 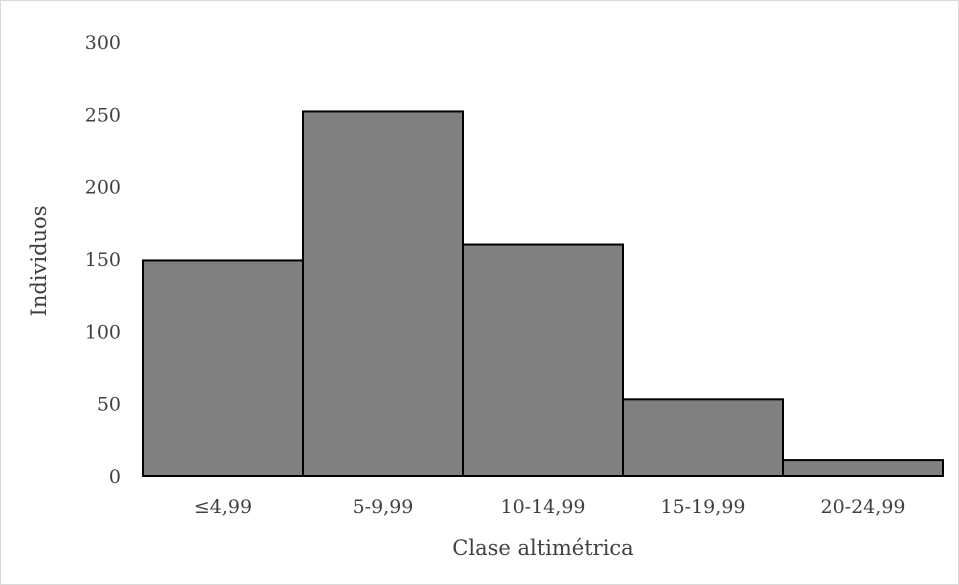 What do you see at coordinates (863, 507) in the screenshot?
I see `x-tick-label: 20-24,99` at bounding box center [863, 507].